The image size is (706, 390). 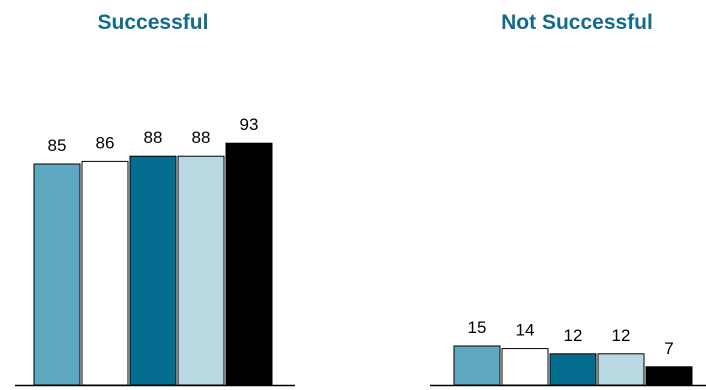 I want to click on panel-title-successful: Successful, so click(x=153, y=22).